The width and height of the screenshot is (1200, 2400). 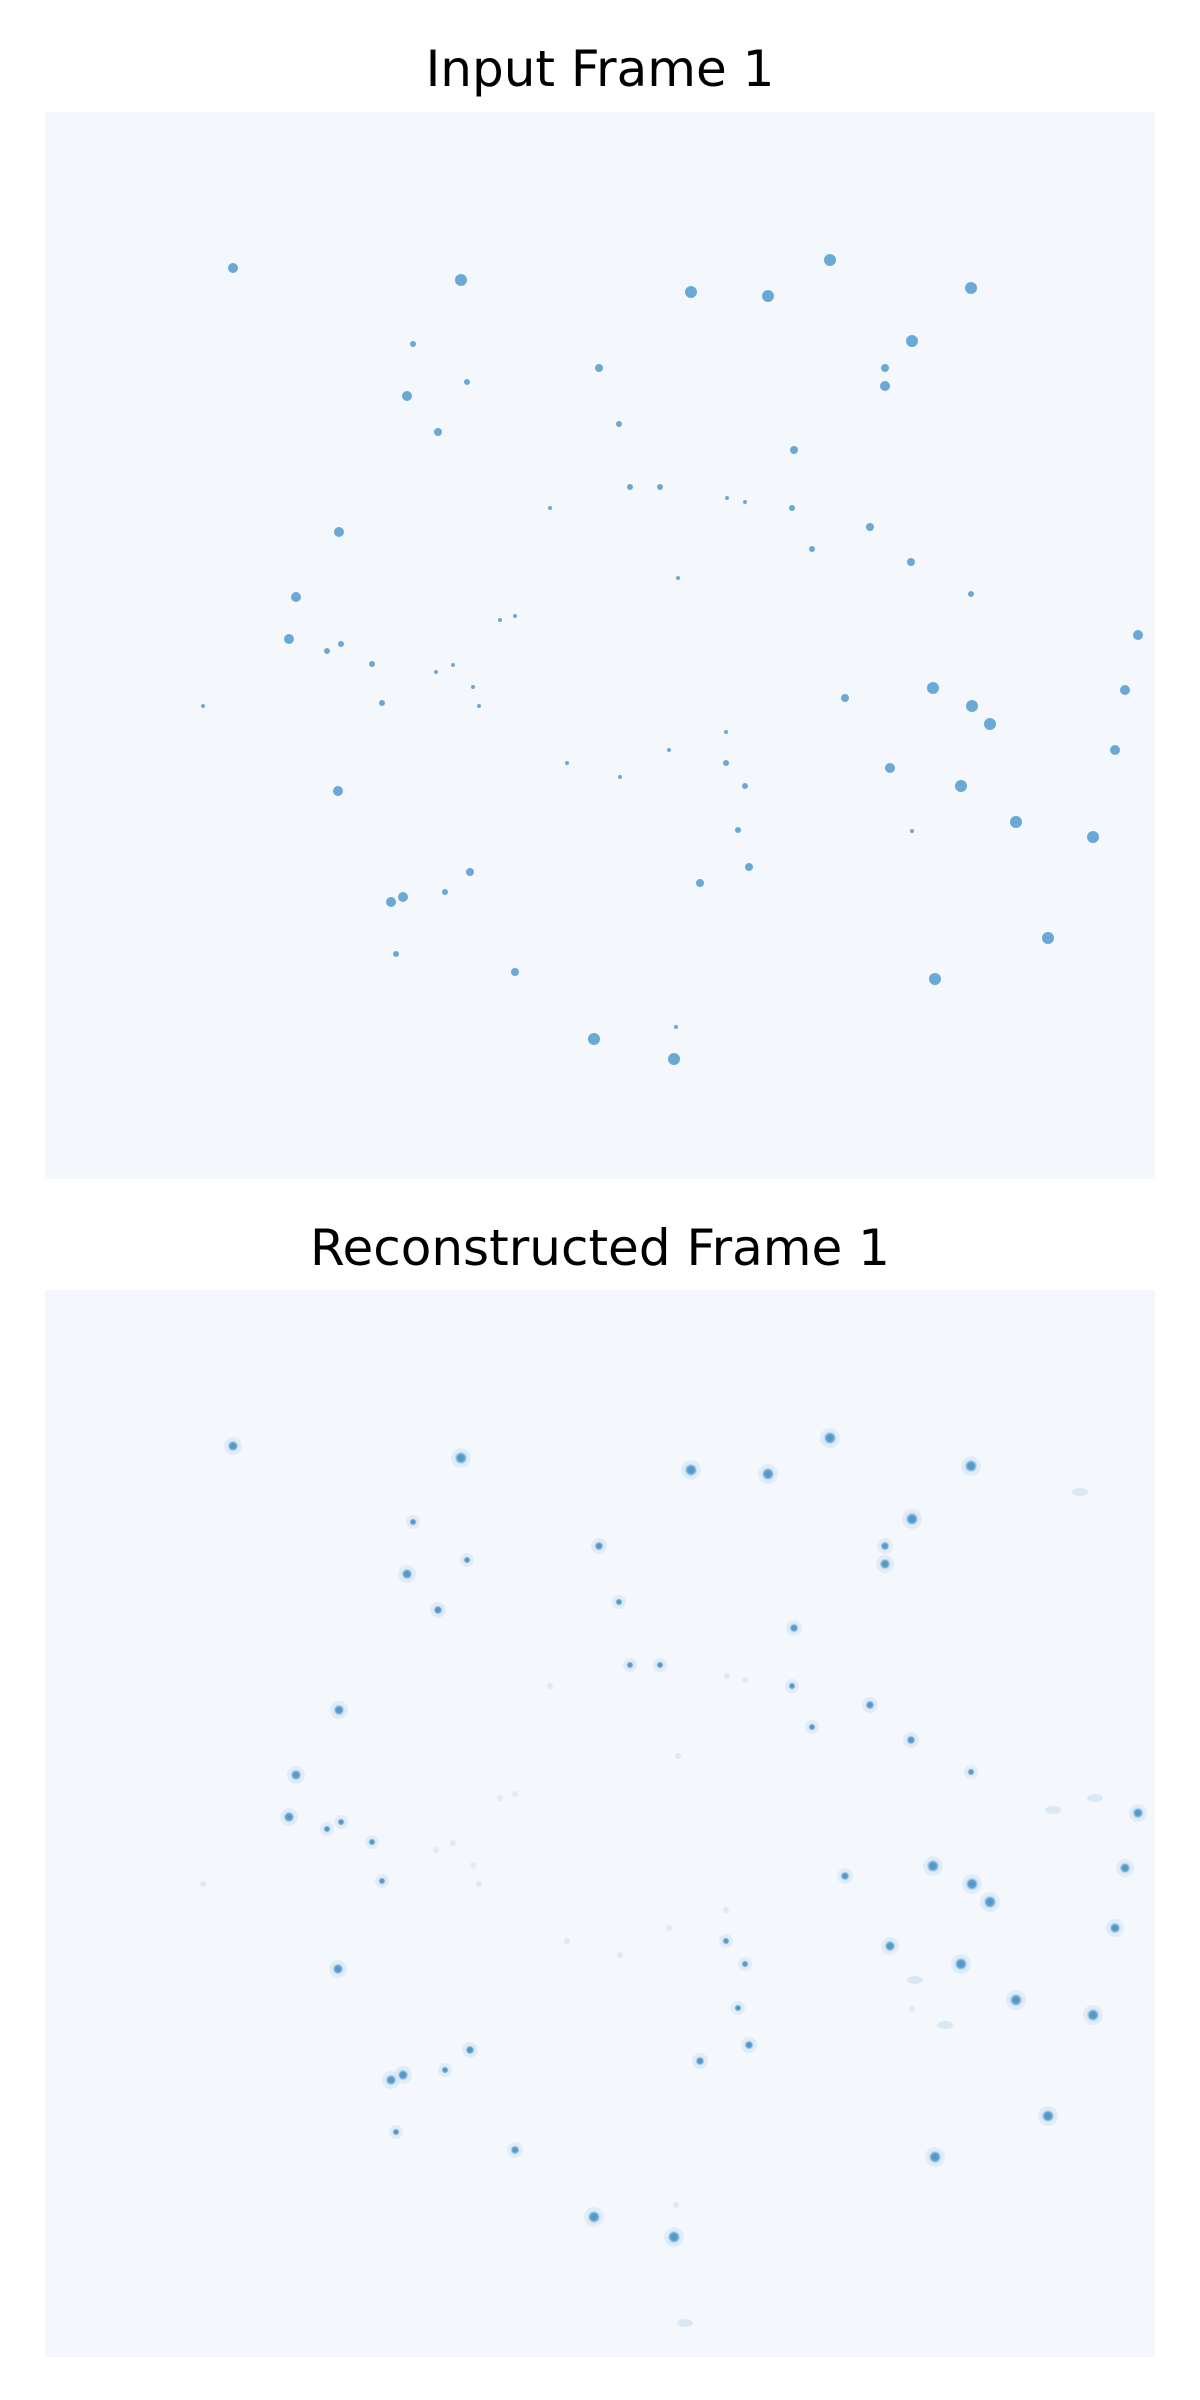 I want to click on panel-title-reconstructed: Reconstructed Frame 1, so click(x=600, y=1248).